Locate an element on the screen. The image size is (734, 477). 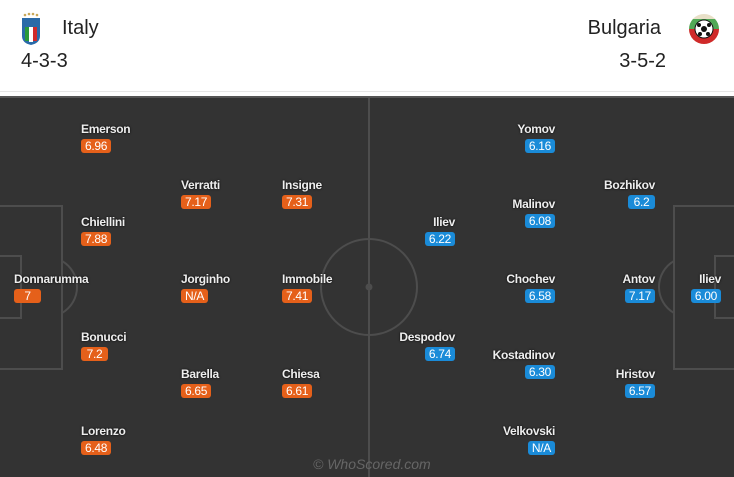
player-name: Barella is located at coordinates (200, 374).